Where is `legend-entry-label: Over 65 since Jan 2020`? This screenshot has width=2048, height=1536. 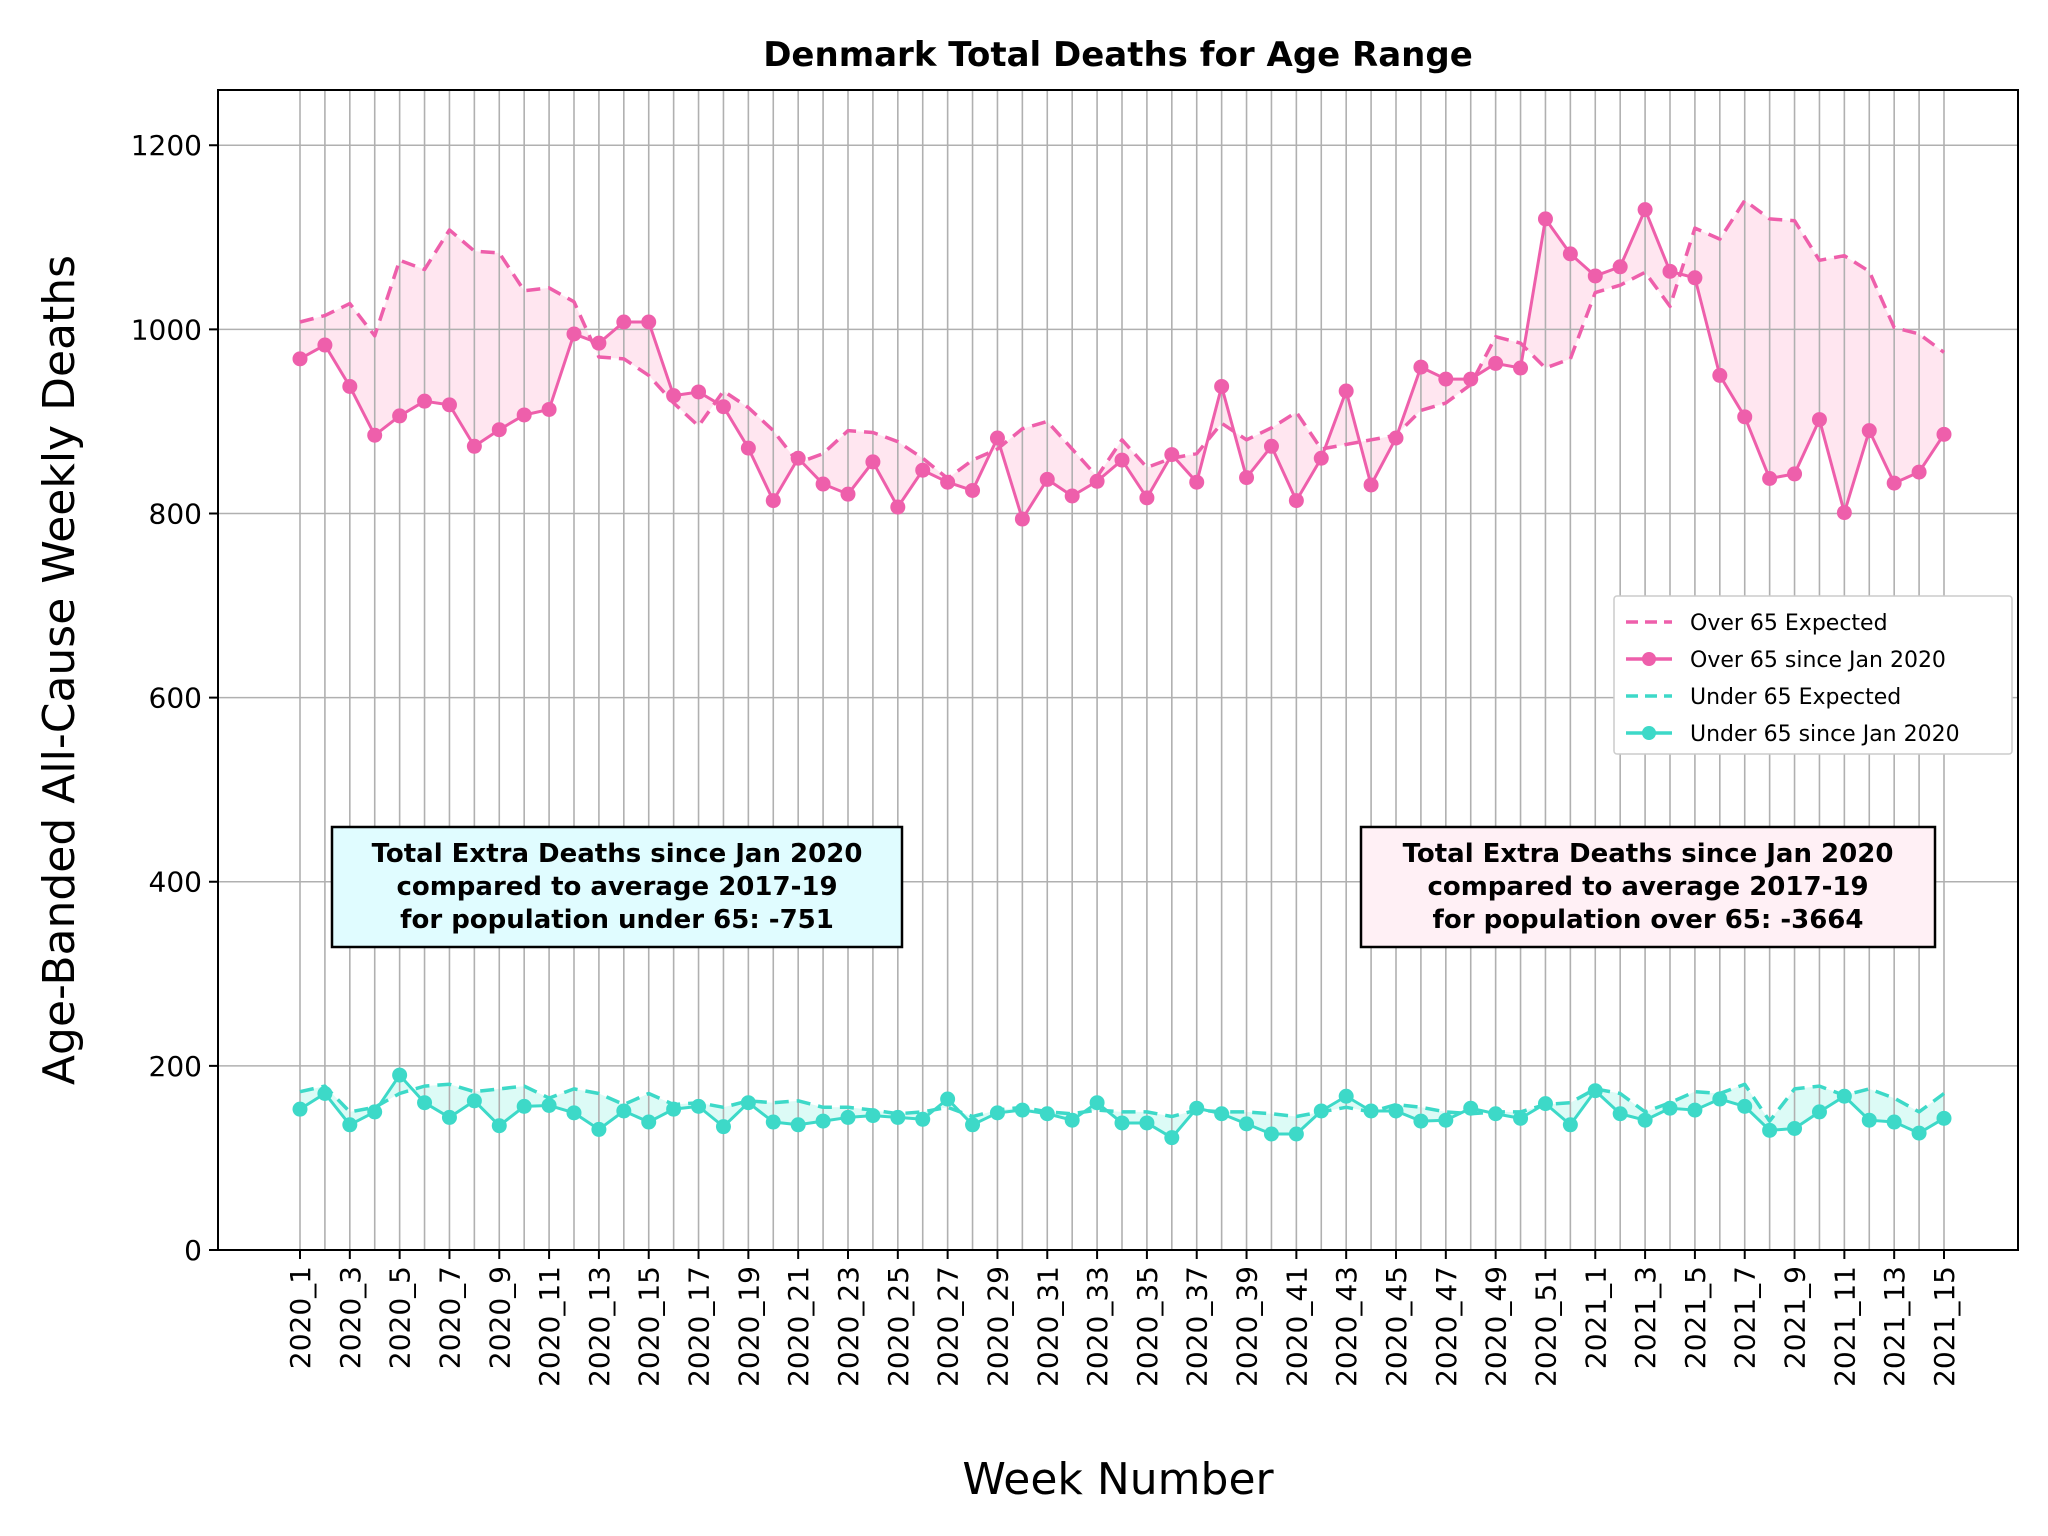 legend-entry-label: Over 65 since Jan 2020 is located at coordinates (1818, 660).